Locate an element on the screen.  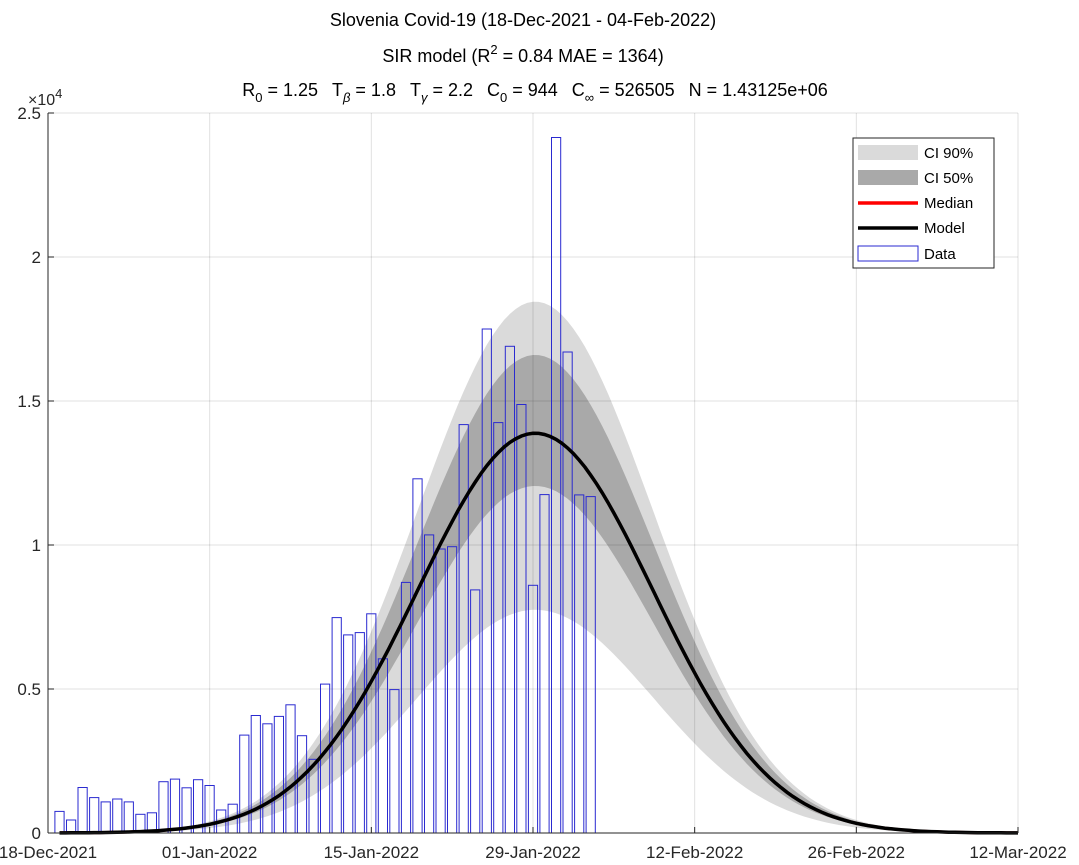
param-cinf-value: = 526505 is located at coordinates (634, 90).